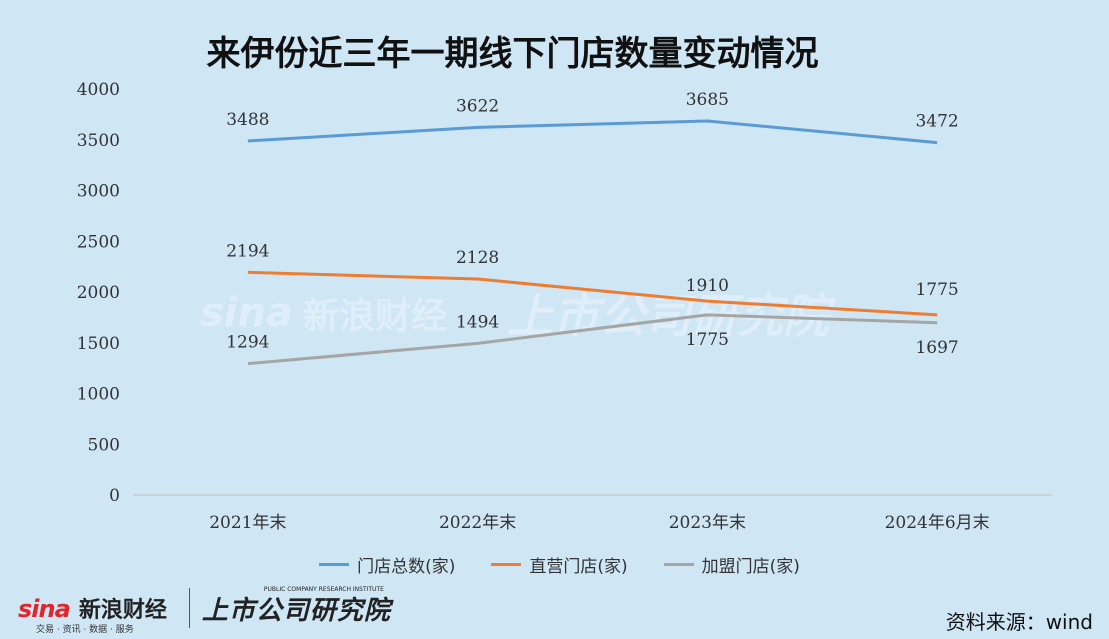 This screenshot has width=1109, height=639. I want to click on y-tick-label: 500, so click(104, 445).